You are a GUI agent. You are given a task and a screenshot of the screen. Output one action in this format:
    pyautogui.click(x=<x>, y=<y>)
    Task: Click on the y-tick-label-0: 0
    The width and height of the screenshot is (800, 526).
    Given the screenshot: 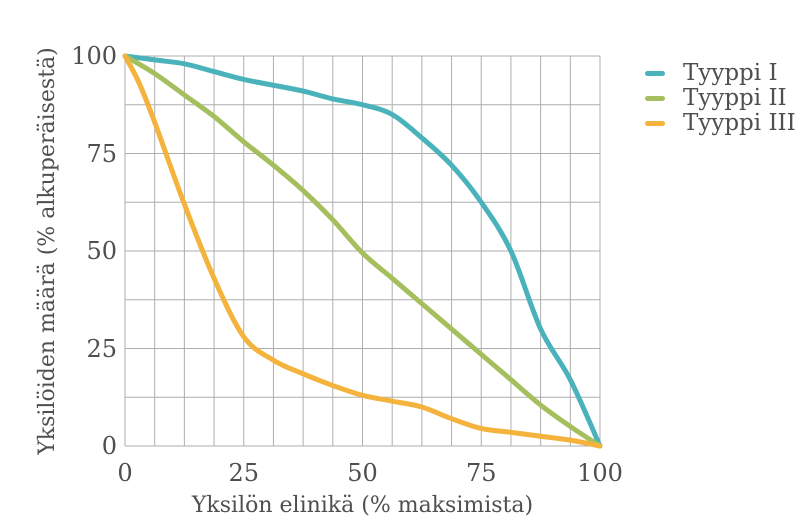 What is the action you would take?
    pyautogui.click(x=109, y=446)
    